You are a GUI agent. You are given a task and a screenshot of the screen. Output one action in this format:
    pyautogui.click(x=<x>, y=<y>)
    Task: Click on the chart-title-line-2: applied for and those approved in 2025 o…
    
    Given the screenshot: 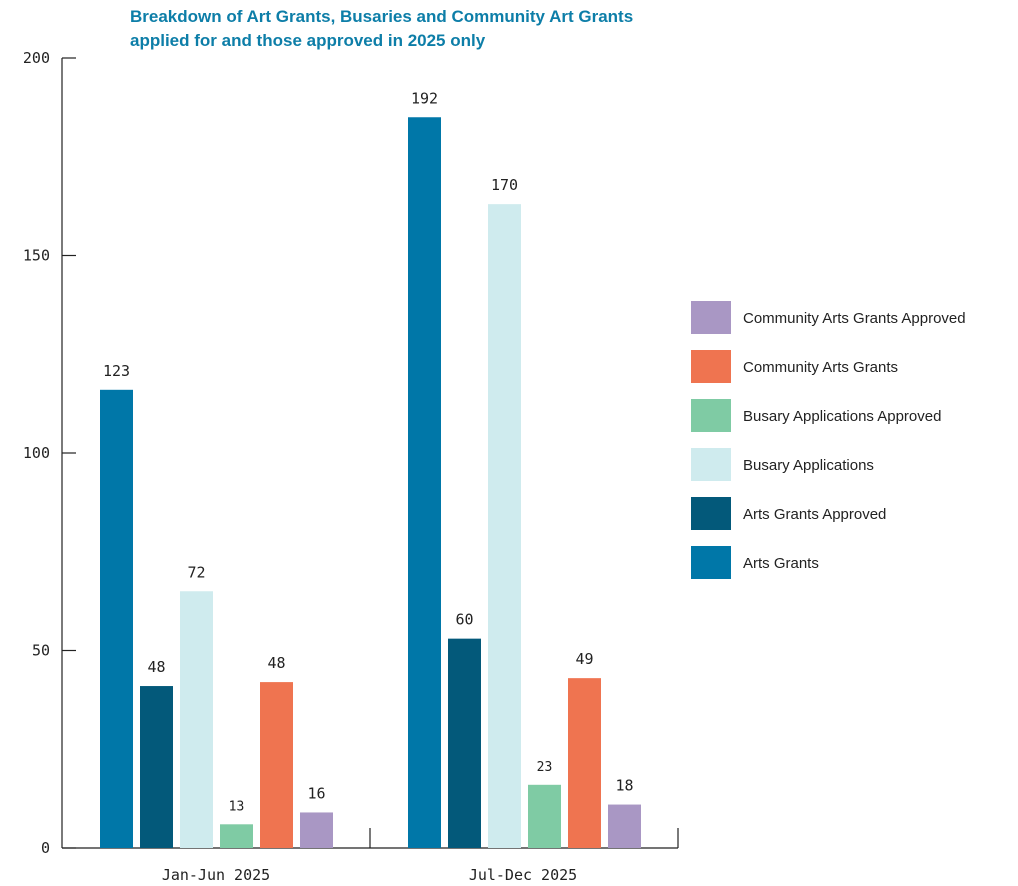 What is the action you would take?
    pyautogui.click(x=308, y=40)
    